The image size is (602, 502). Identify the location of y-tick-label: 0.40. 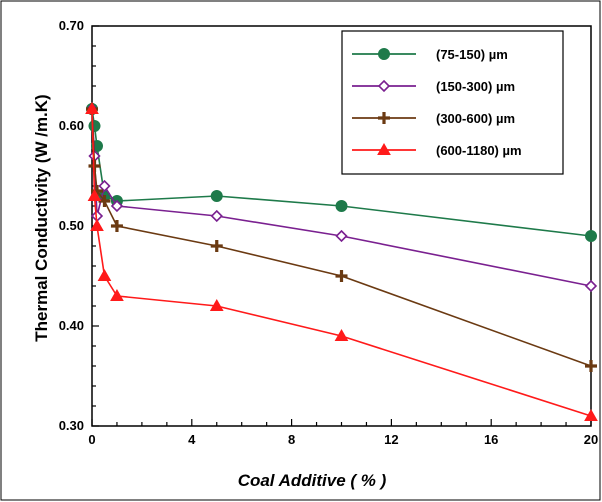
(71, 325).